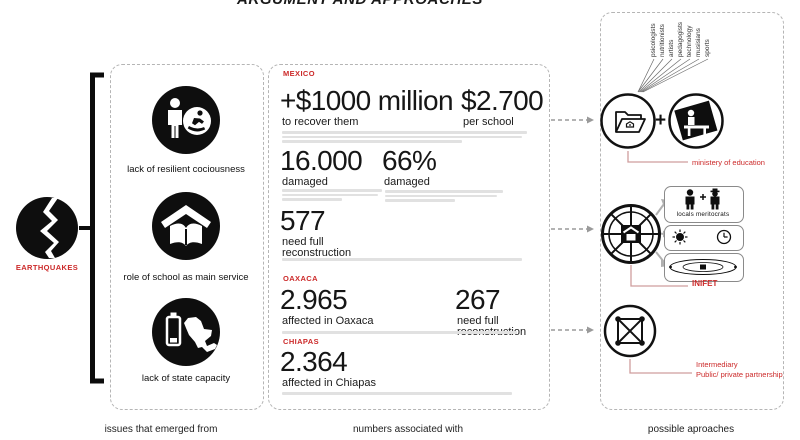 The width and height of the screenshot is (800, 440). Describe the element at coordinates (717, 364) in the screenshot. I see `intermediary-label-line1: Intermediary` at that location.